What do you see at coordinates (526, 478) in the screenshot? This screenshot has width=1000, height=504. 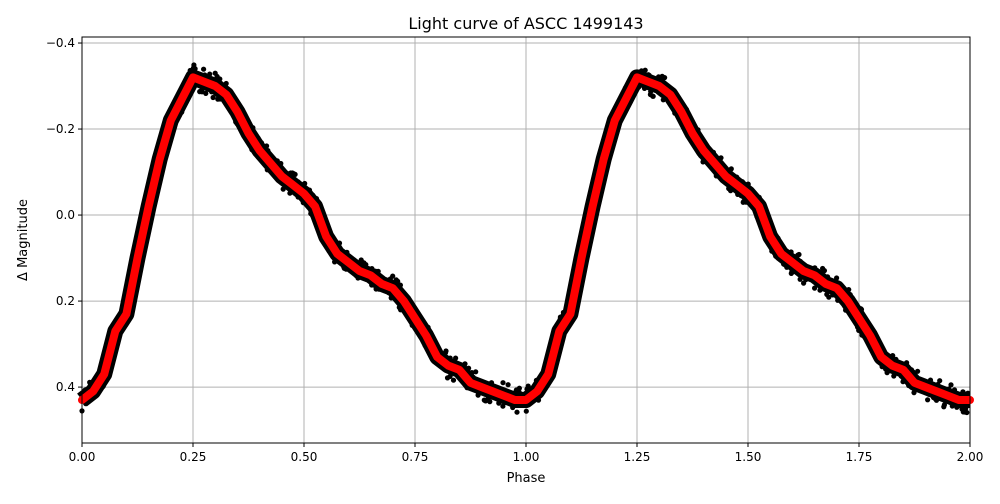 I see `x-axis-label: Phase` at bounding box center [526, 478].